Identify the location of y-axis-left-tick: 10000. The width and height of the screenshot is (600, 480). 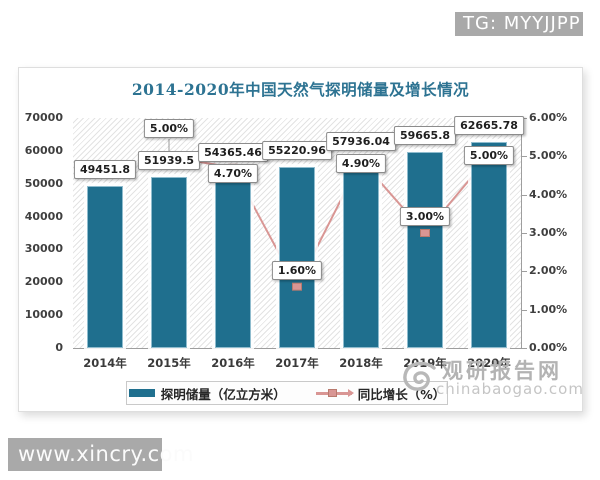
(43, 315).